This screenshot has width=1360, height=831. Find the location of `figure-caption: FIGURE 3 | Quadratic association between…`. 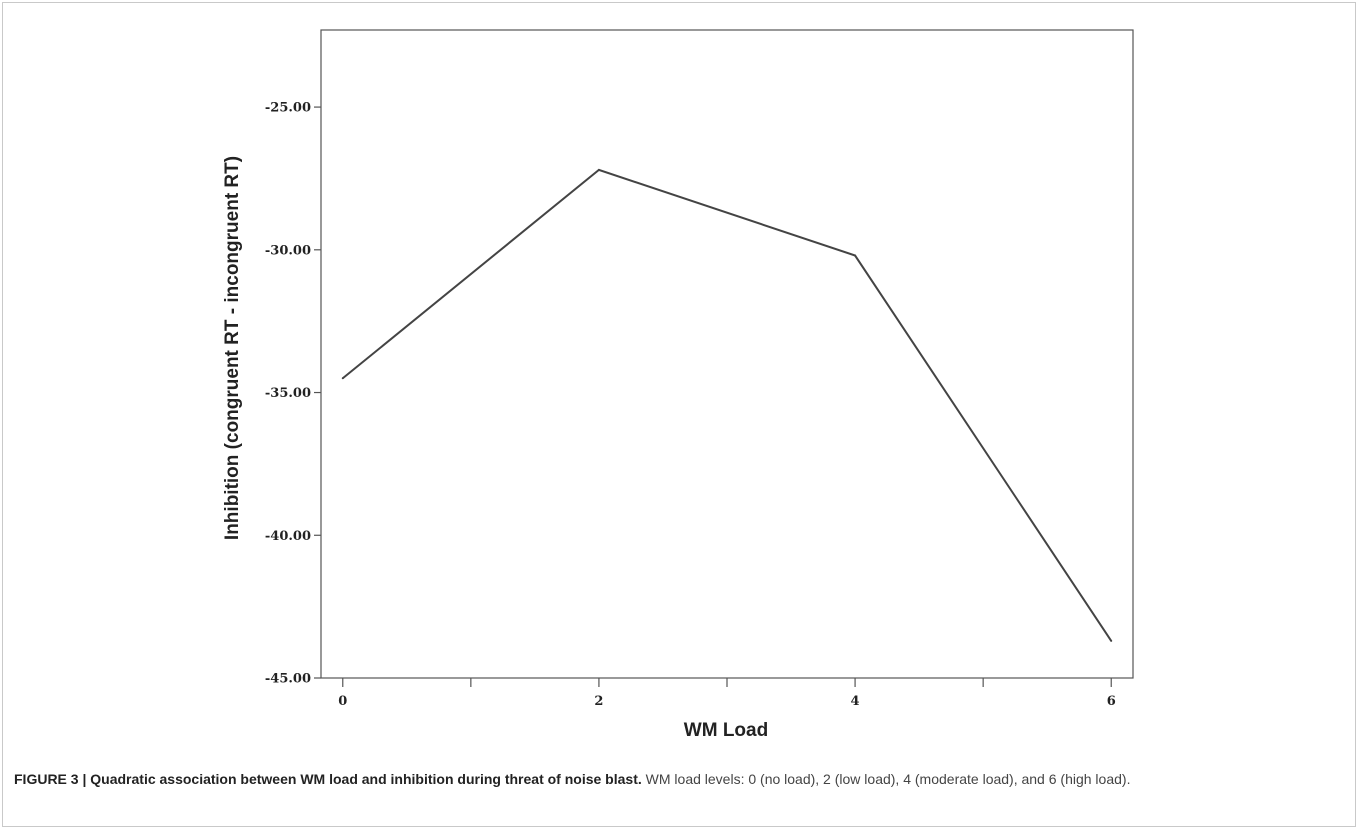

figure-caption: FIGURE 3 | Quadratic association between… is located at coordinates (679, 779).